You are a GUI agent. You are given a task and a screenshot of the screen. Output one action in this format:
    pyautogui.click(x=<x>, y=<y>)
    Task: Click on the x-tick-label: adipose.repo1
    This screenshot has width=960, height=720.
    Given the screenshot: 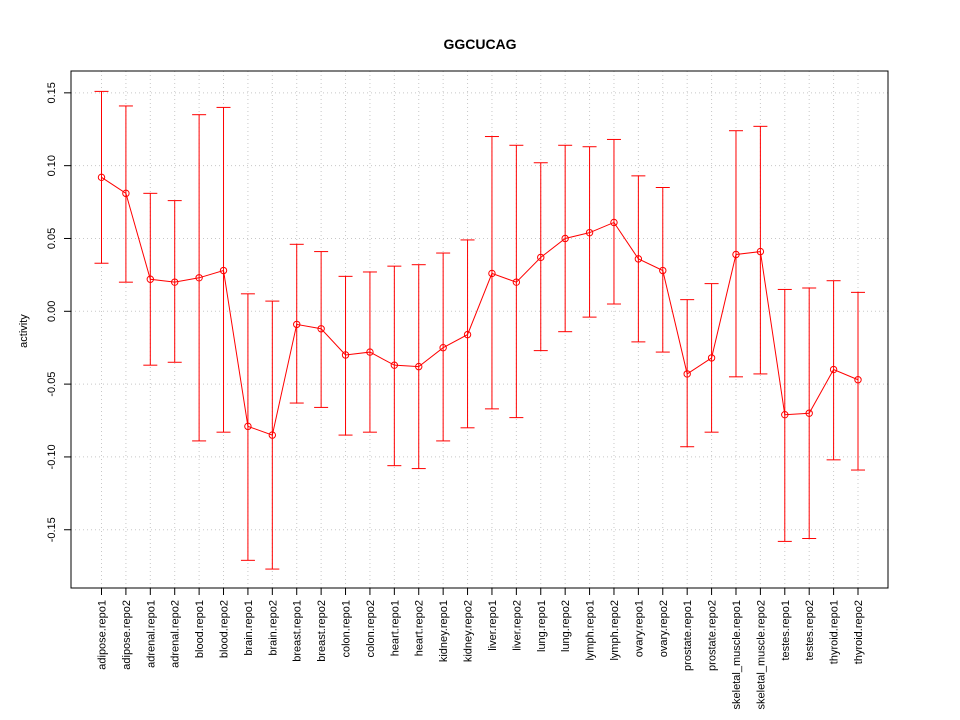 What is the action you would take?
    pyautogui.click(x=103, y=635)
    